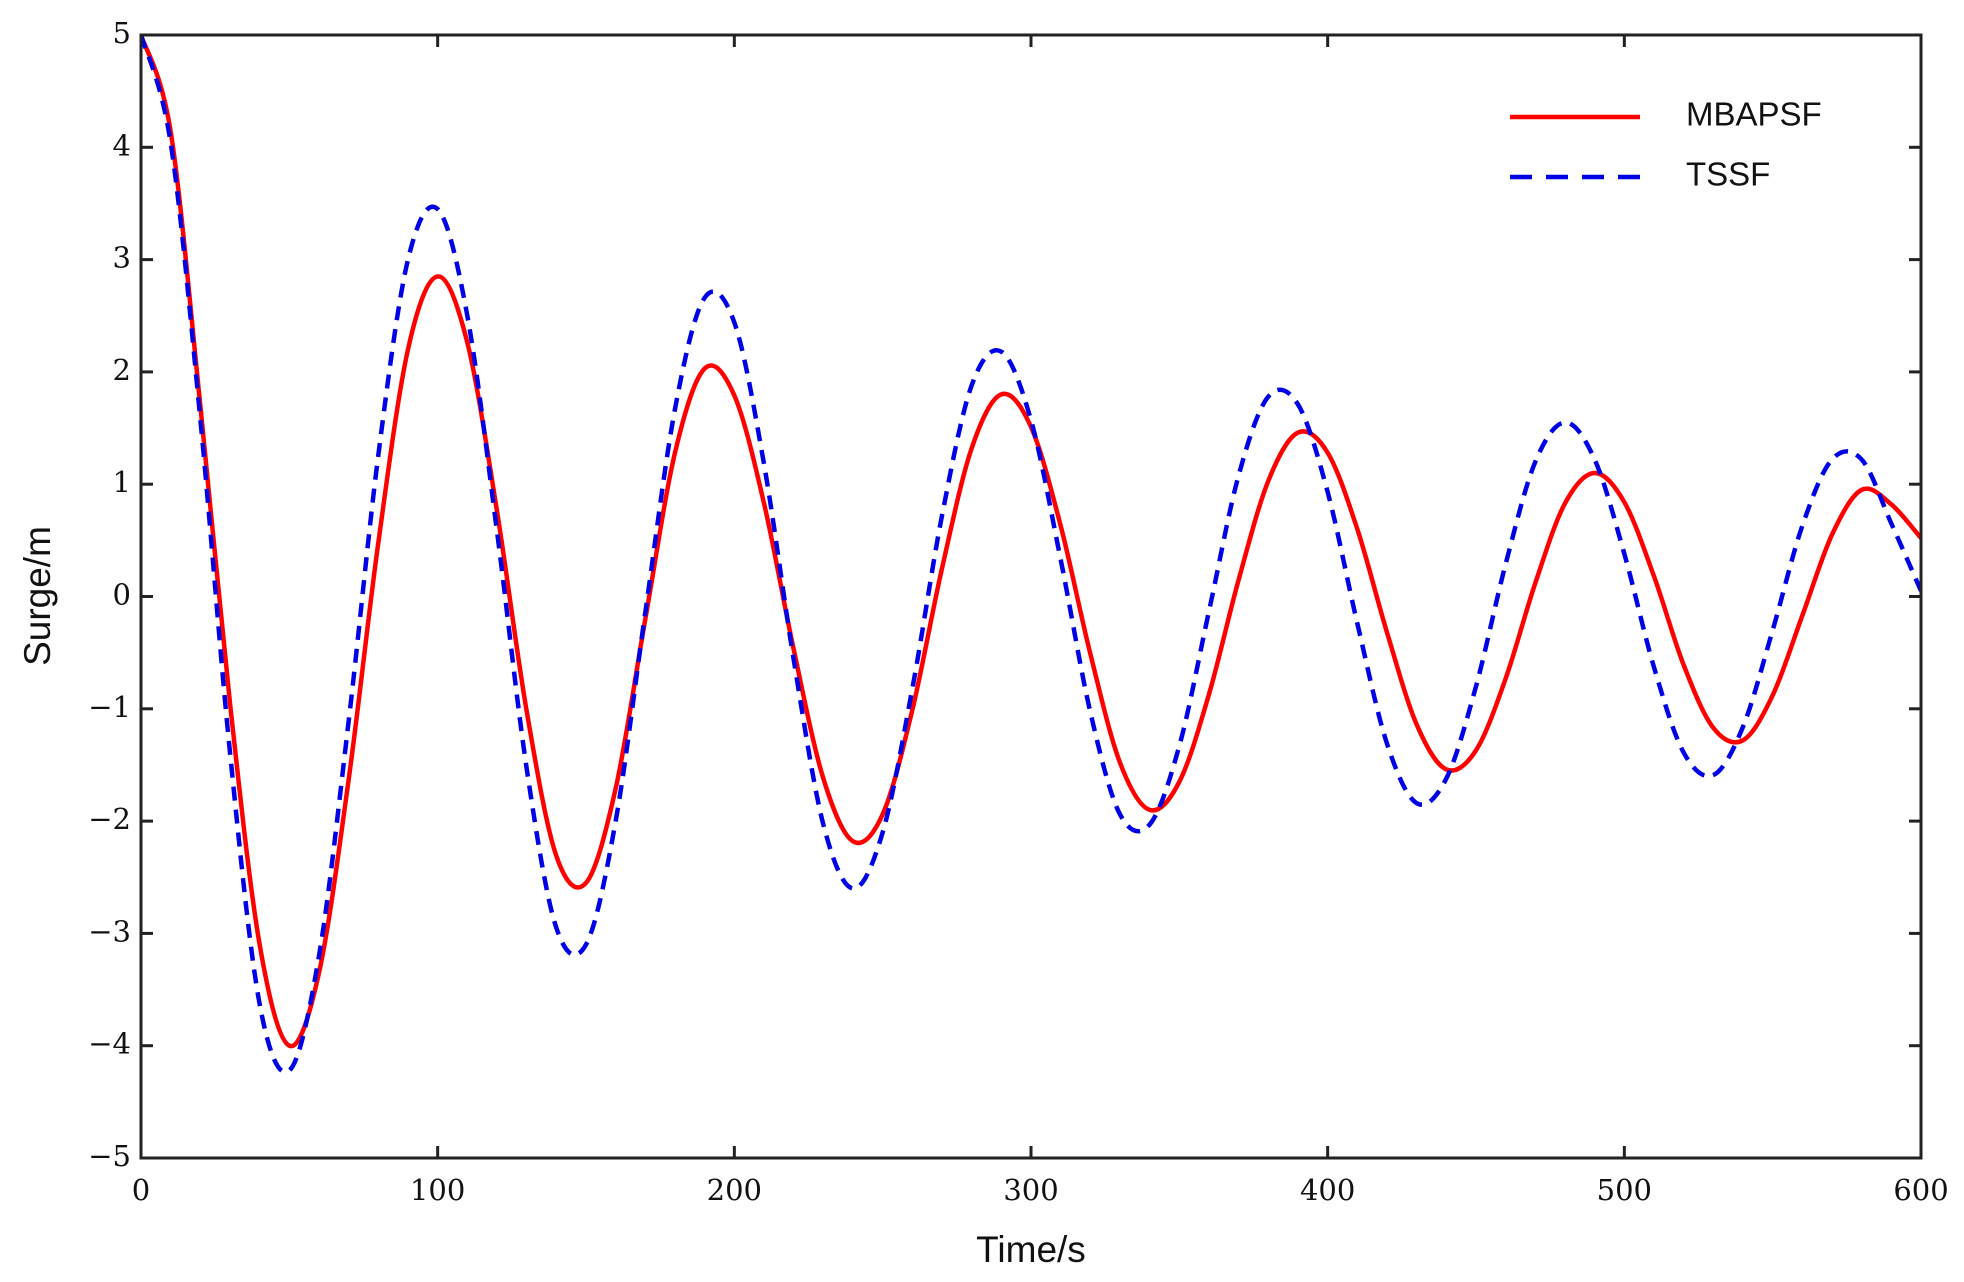 The image size is (1964, 1282). What do you see at coordinates (1728, 174) in the screenshot?
I see `legend-label: TSSF` at bounding box center [1728, 174].